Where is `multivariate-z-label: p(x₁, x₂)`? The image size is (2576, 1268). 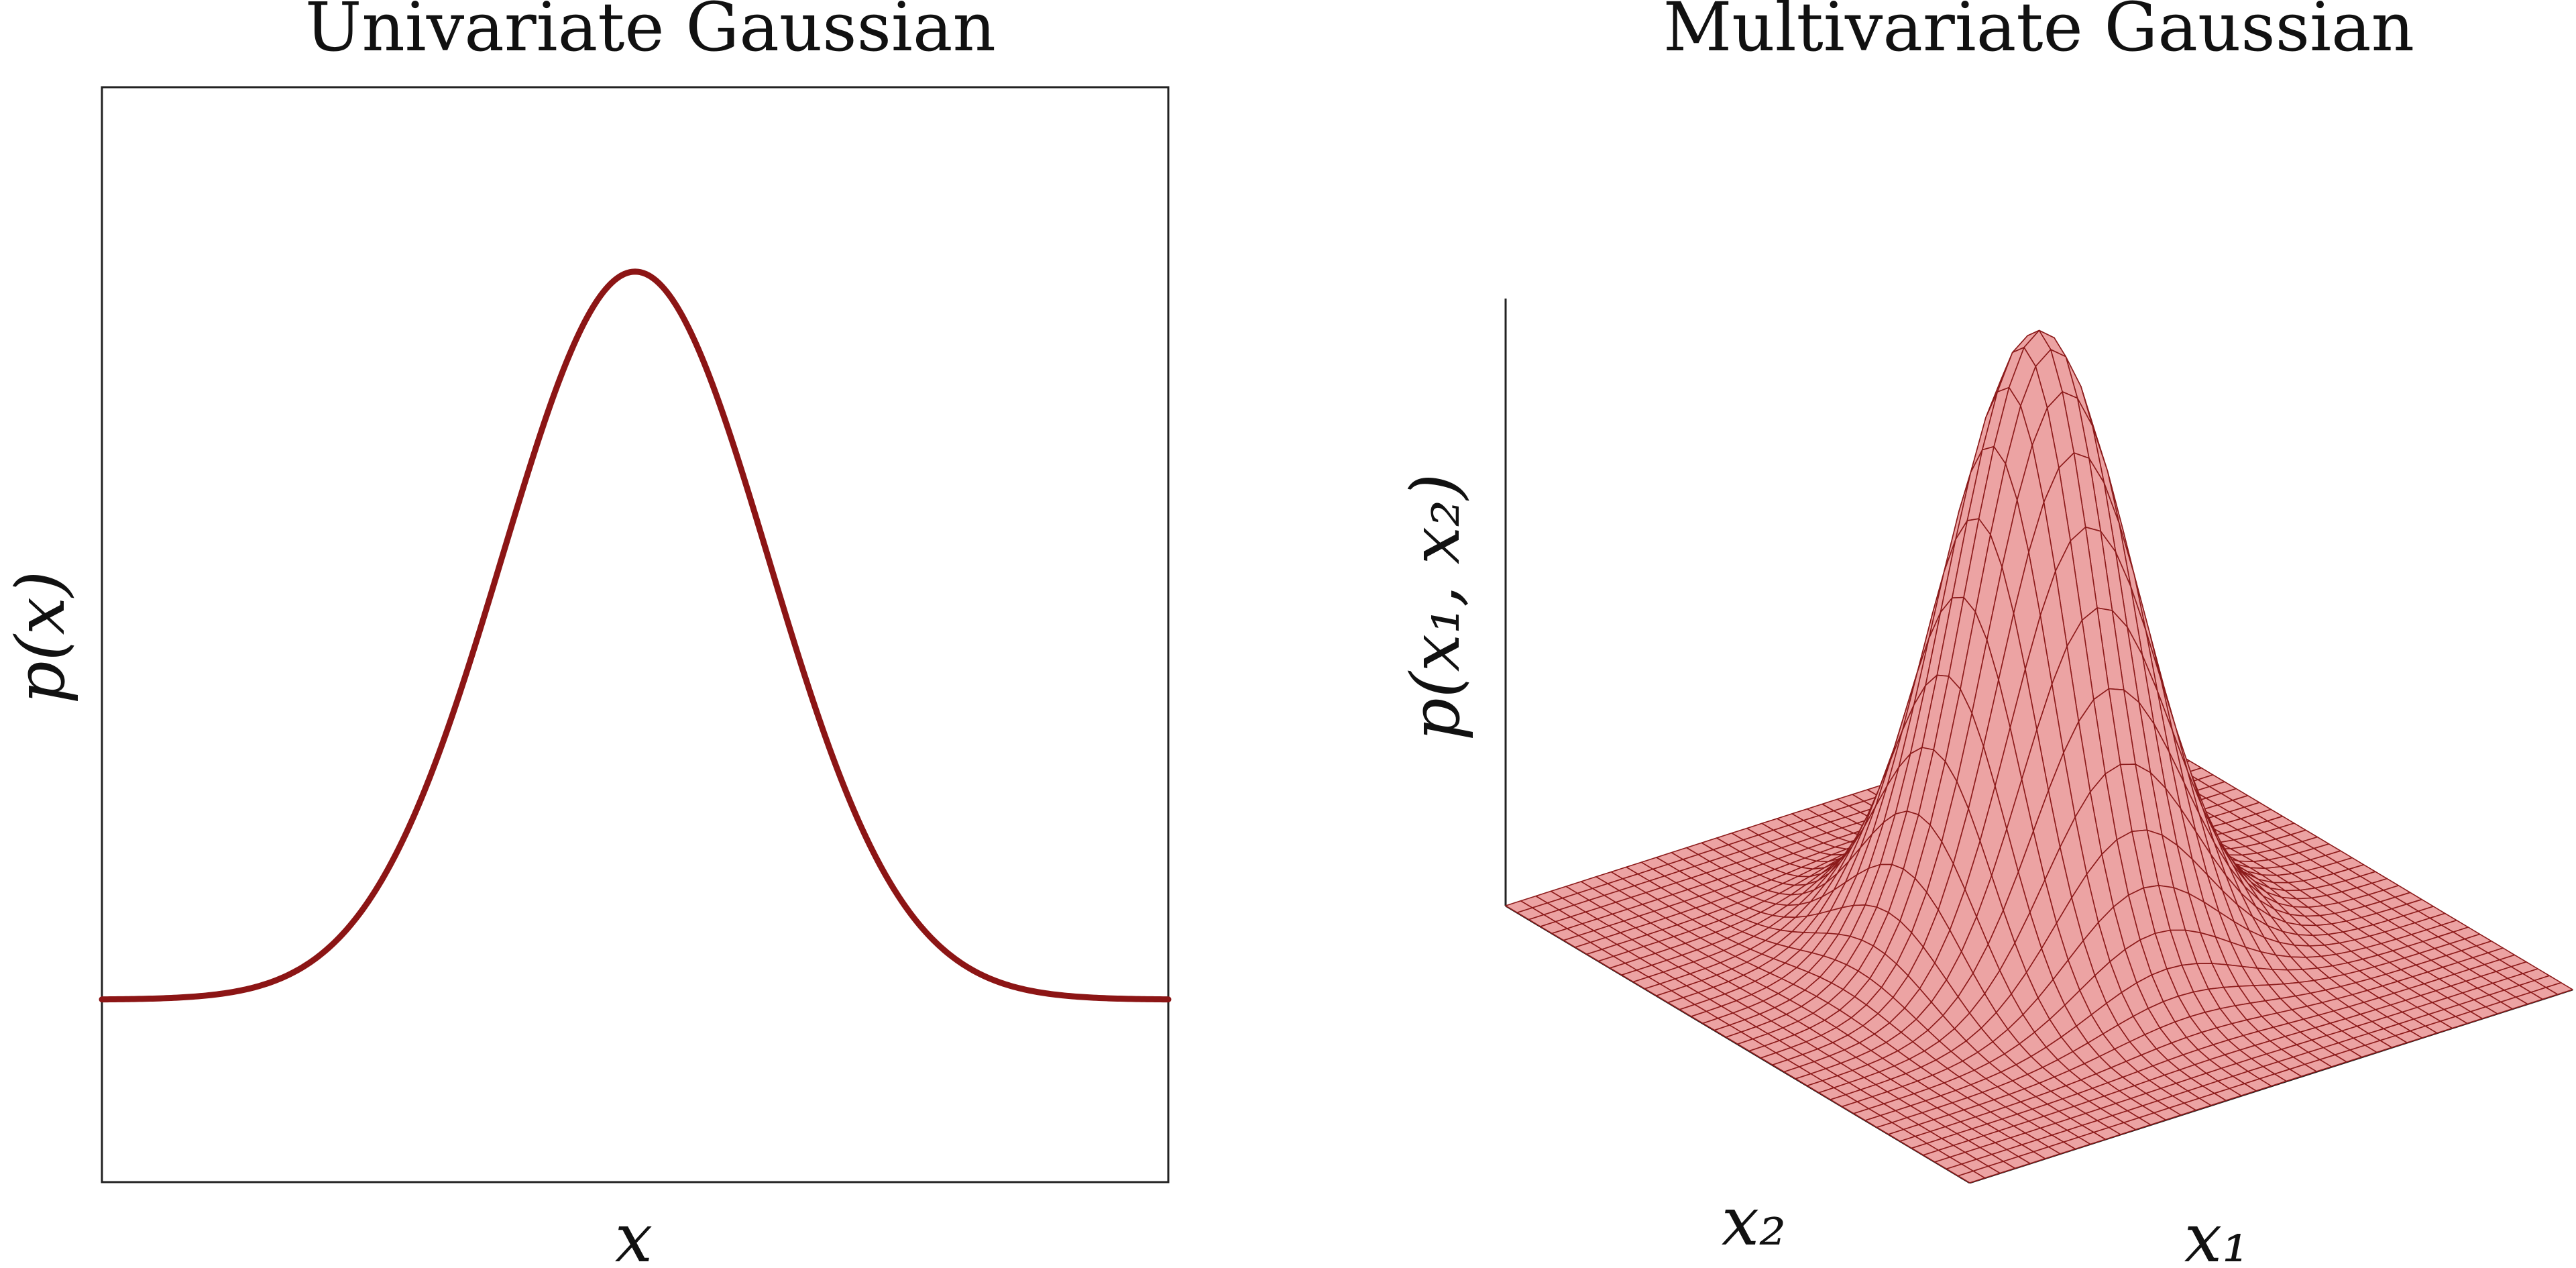 multivariate-z-label: p(x₁, x₂) is located at coordinates (1435, 607).